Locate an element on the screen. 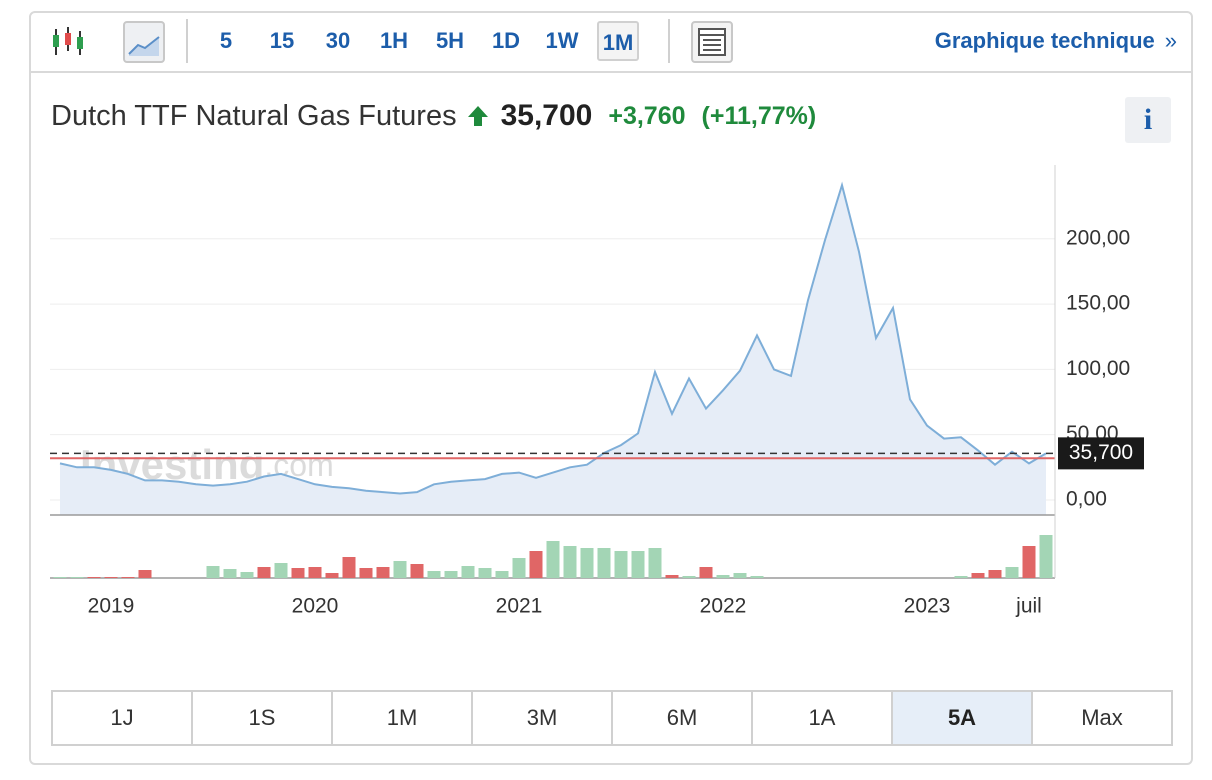  range-selector: 1J 1S 1M 3M 6M 1A 5A Max is located at coordinates (612, 718).